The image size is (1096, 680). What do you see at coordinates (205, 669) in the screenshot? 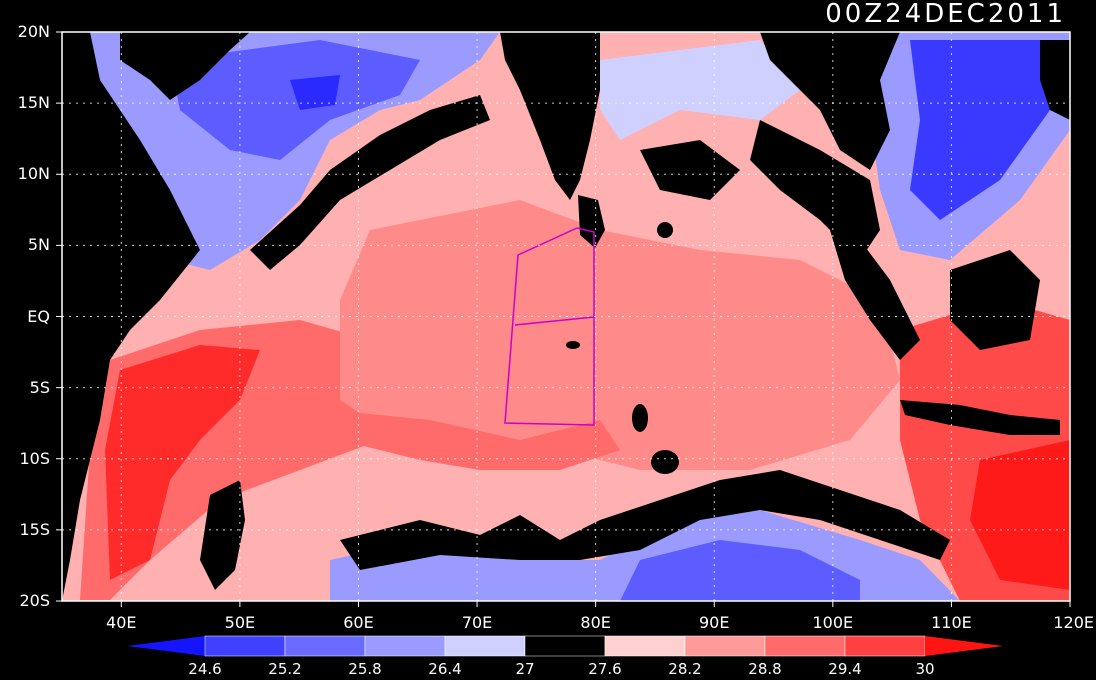
I see `colorbar-level-label: 24.6` at bounding box center [205, 669].